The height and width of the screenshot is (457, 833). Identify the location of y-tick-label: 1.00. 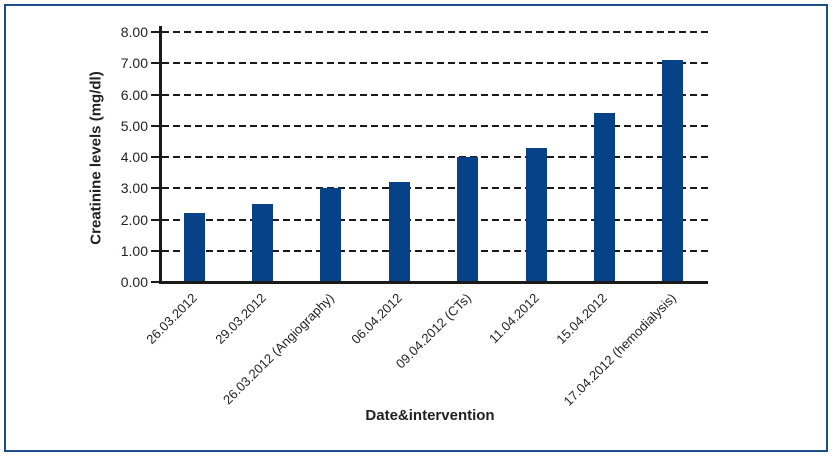
(134, 250).